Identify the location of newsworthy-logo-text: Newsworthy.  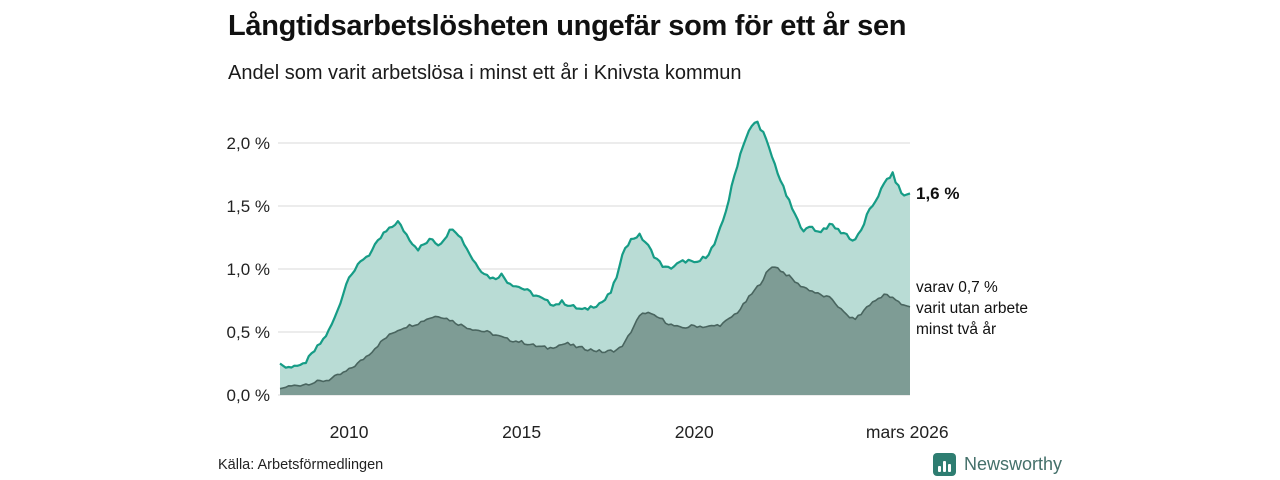
(1012, 464).